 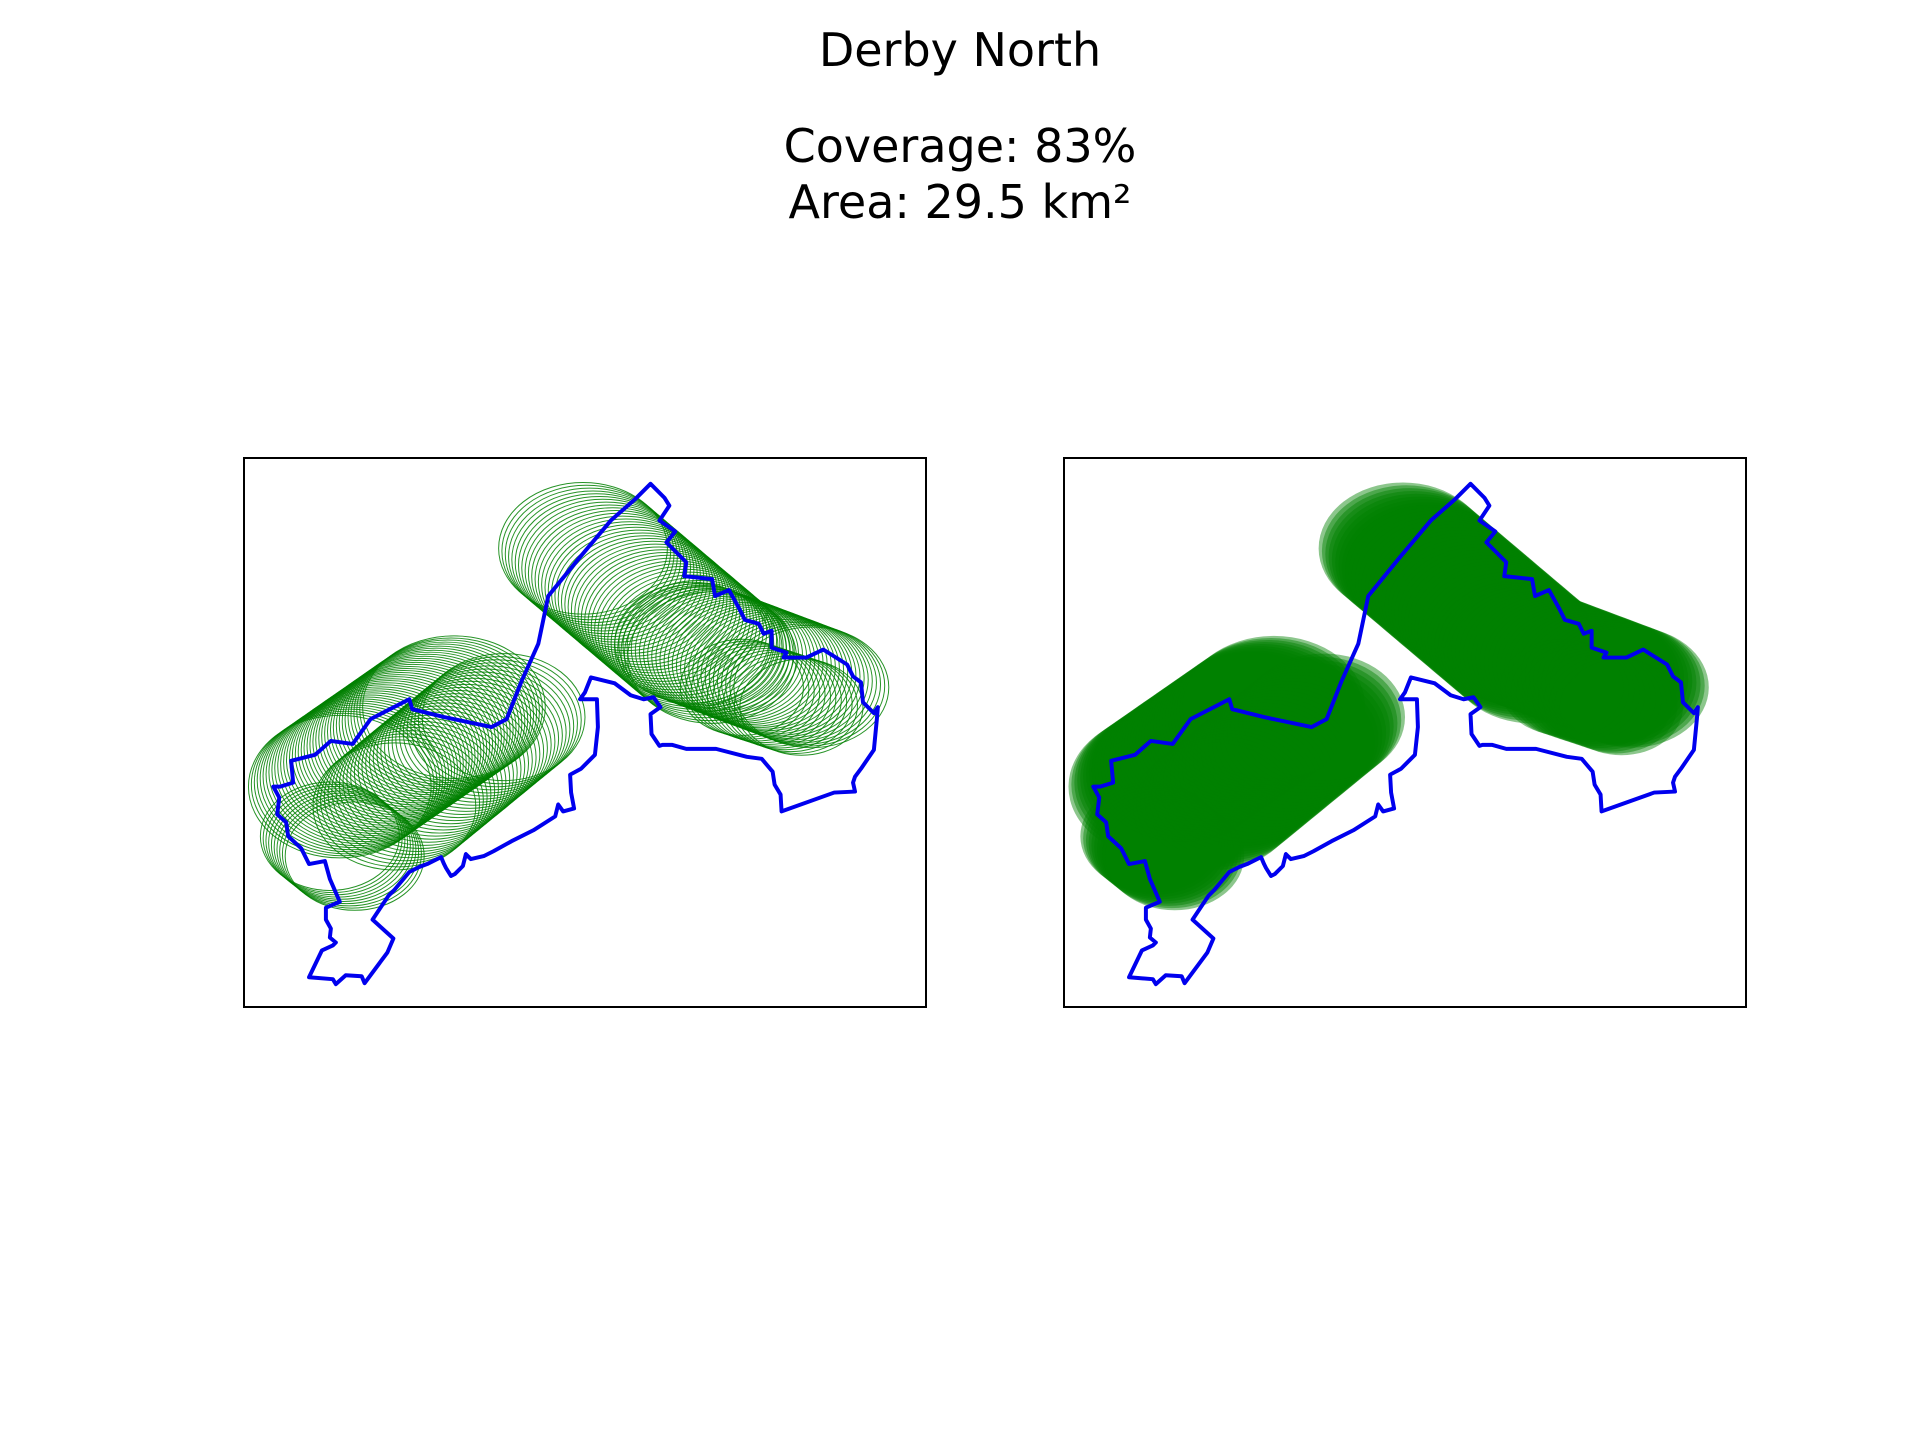 I want to click on constituency-boundary, so click(x=1395, y=734).